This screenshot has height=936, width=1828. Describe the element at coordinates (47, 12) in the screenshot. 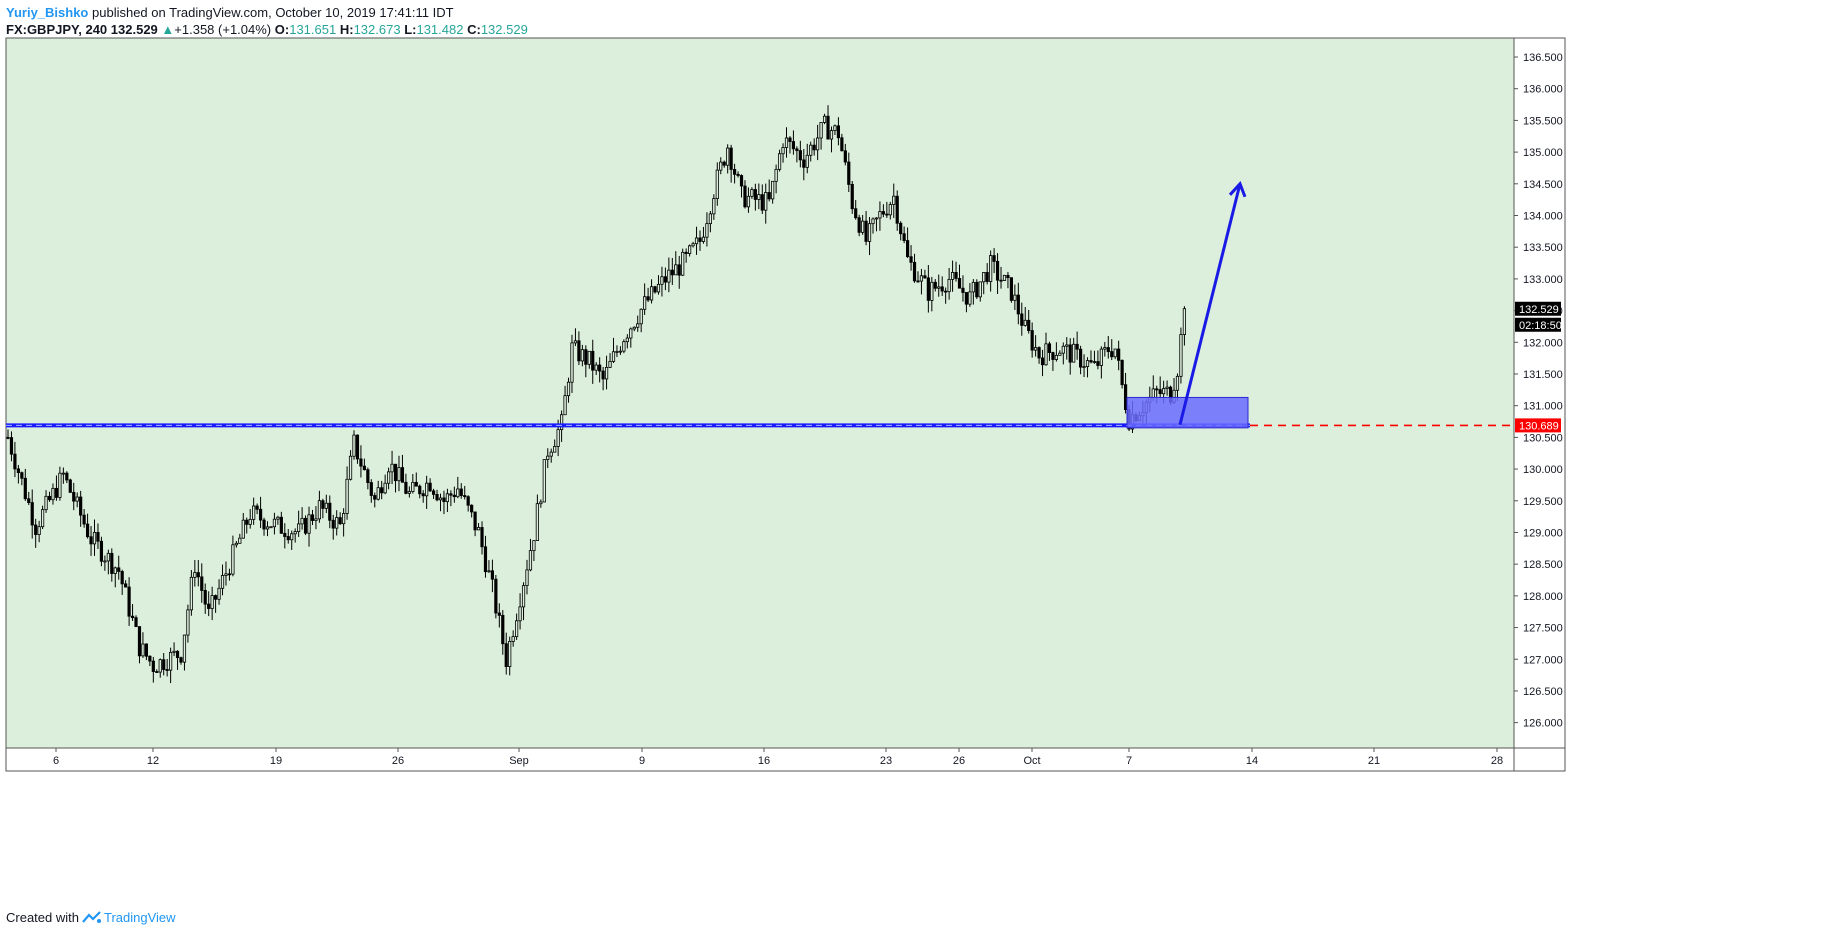

I see `author-link: Yuriy_Bishko` at that location.